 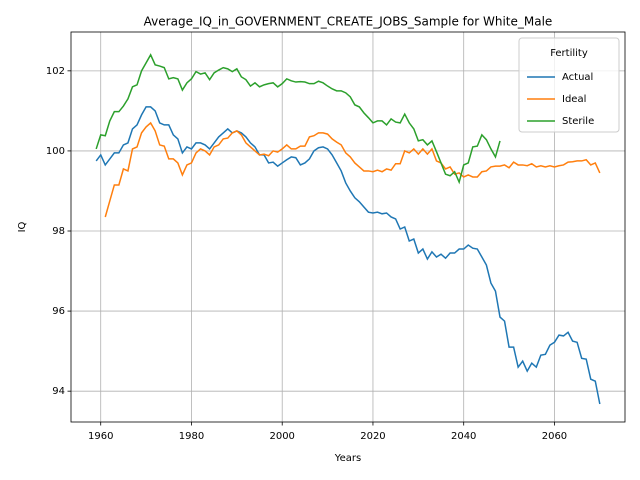 I want to click on legend: Fertility Actual Ideal Sterile, so click(x=569, y=85).